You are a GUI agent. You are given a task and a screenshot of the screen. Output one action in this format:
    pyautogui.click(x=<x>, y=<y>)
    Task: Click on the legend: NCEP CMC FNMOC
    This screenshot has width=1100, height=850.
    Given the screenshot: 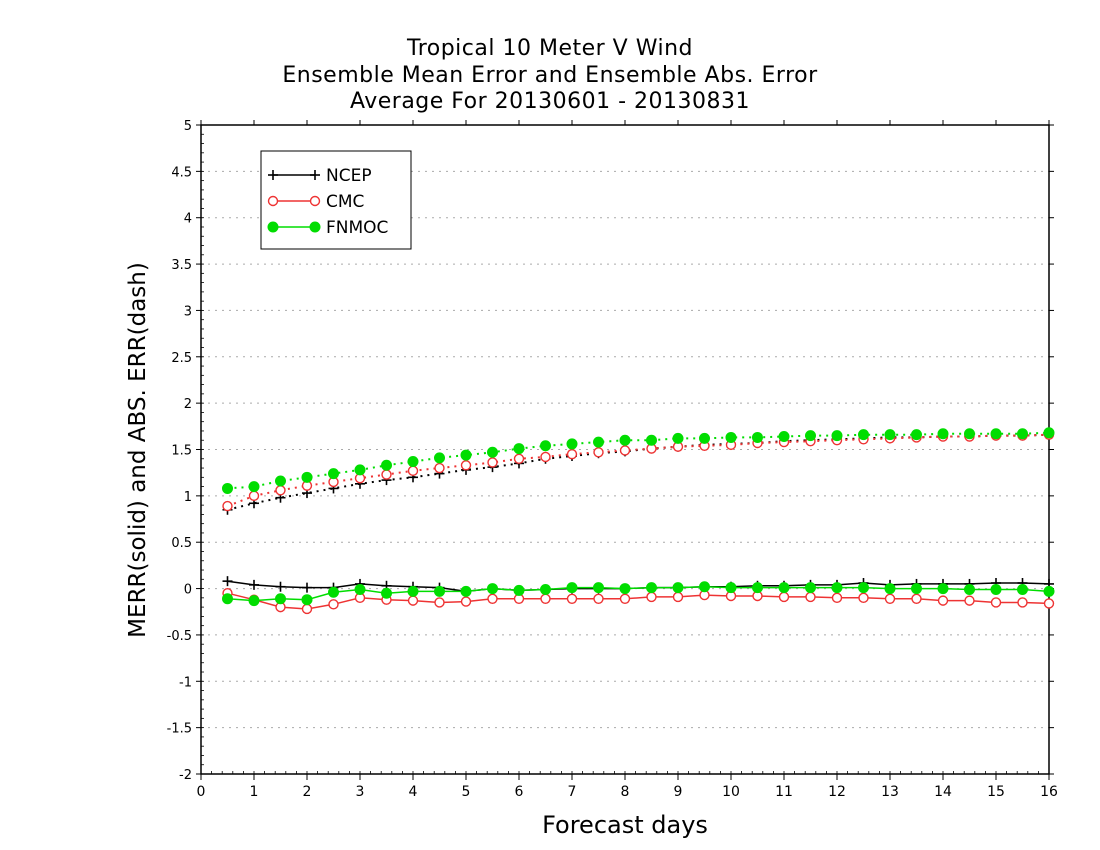 What is the action you would take?
    pyautogui.click(x=336, y=200)
    